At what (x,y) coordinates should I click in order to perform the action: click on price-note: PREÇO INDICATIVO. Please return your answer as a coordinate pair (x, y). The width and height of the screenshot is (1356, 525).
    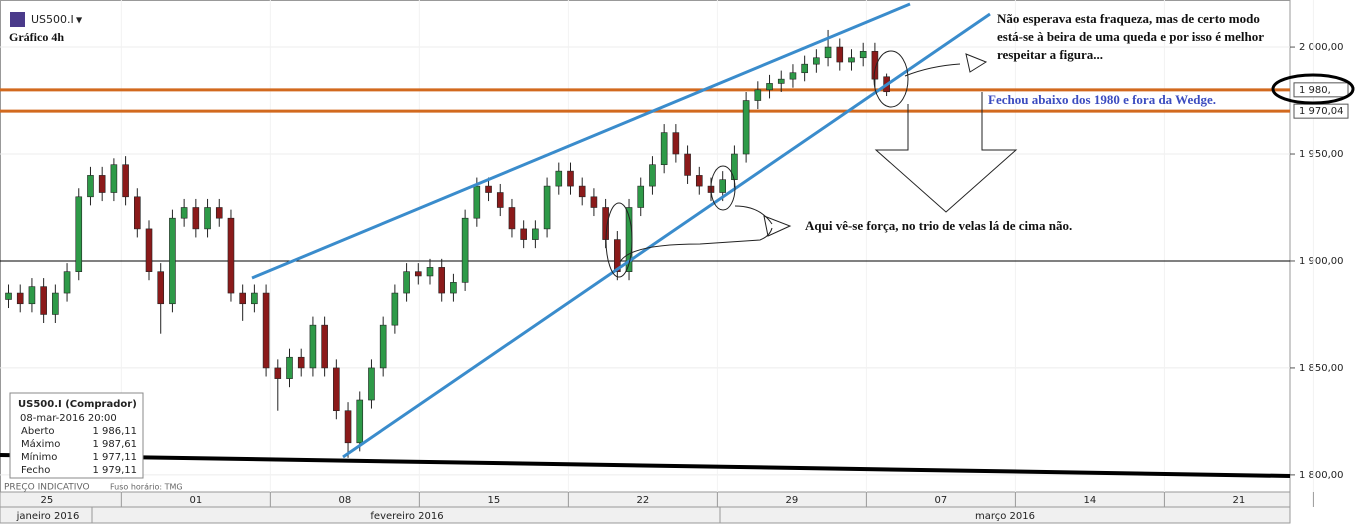
    Looking at the image, I should click on (47, 488).